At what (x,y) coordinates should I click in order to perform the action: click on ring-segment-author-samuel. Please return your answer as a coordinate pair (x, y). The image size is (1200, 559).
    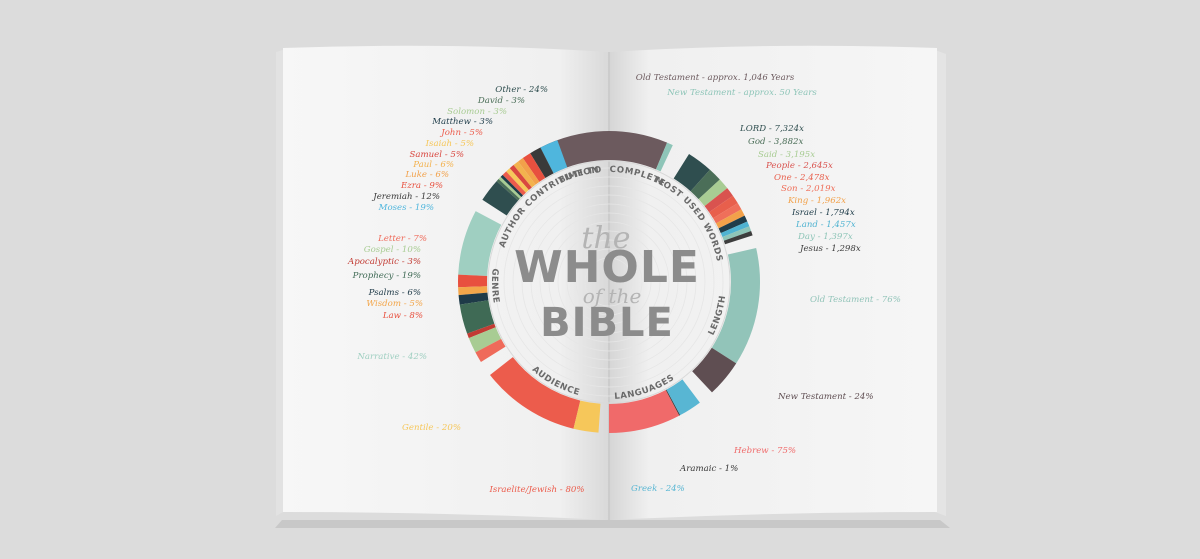
    Looking at the image, I should click on (520, 178).